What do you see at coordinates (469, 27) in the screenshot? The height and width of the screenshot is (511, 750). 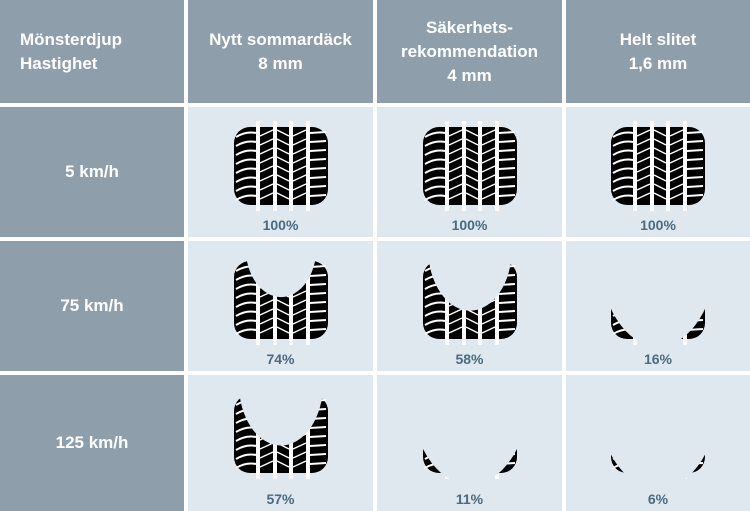 I see `header-line: Säkerhets-` at bounding box center [469, 27].